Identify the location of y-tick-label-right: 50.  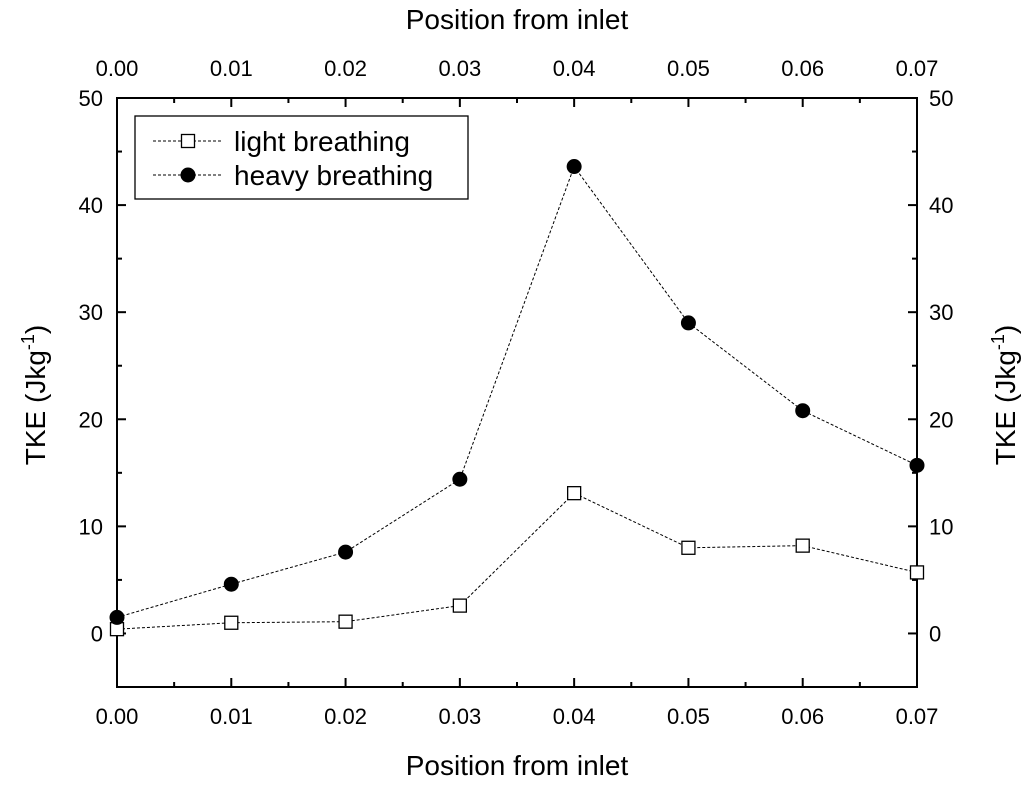
(941, 98).